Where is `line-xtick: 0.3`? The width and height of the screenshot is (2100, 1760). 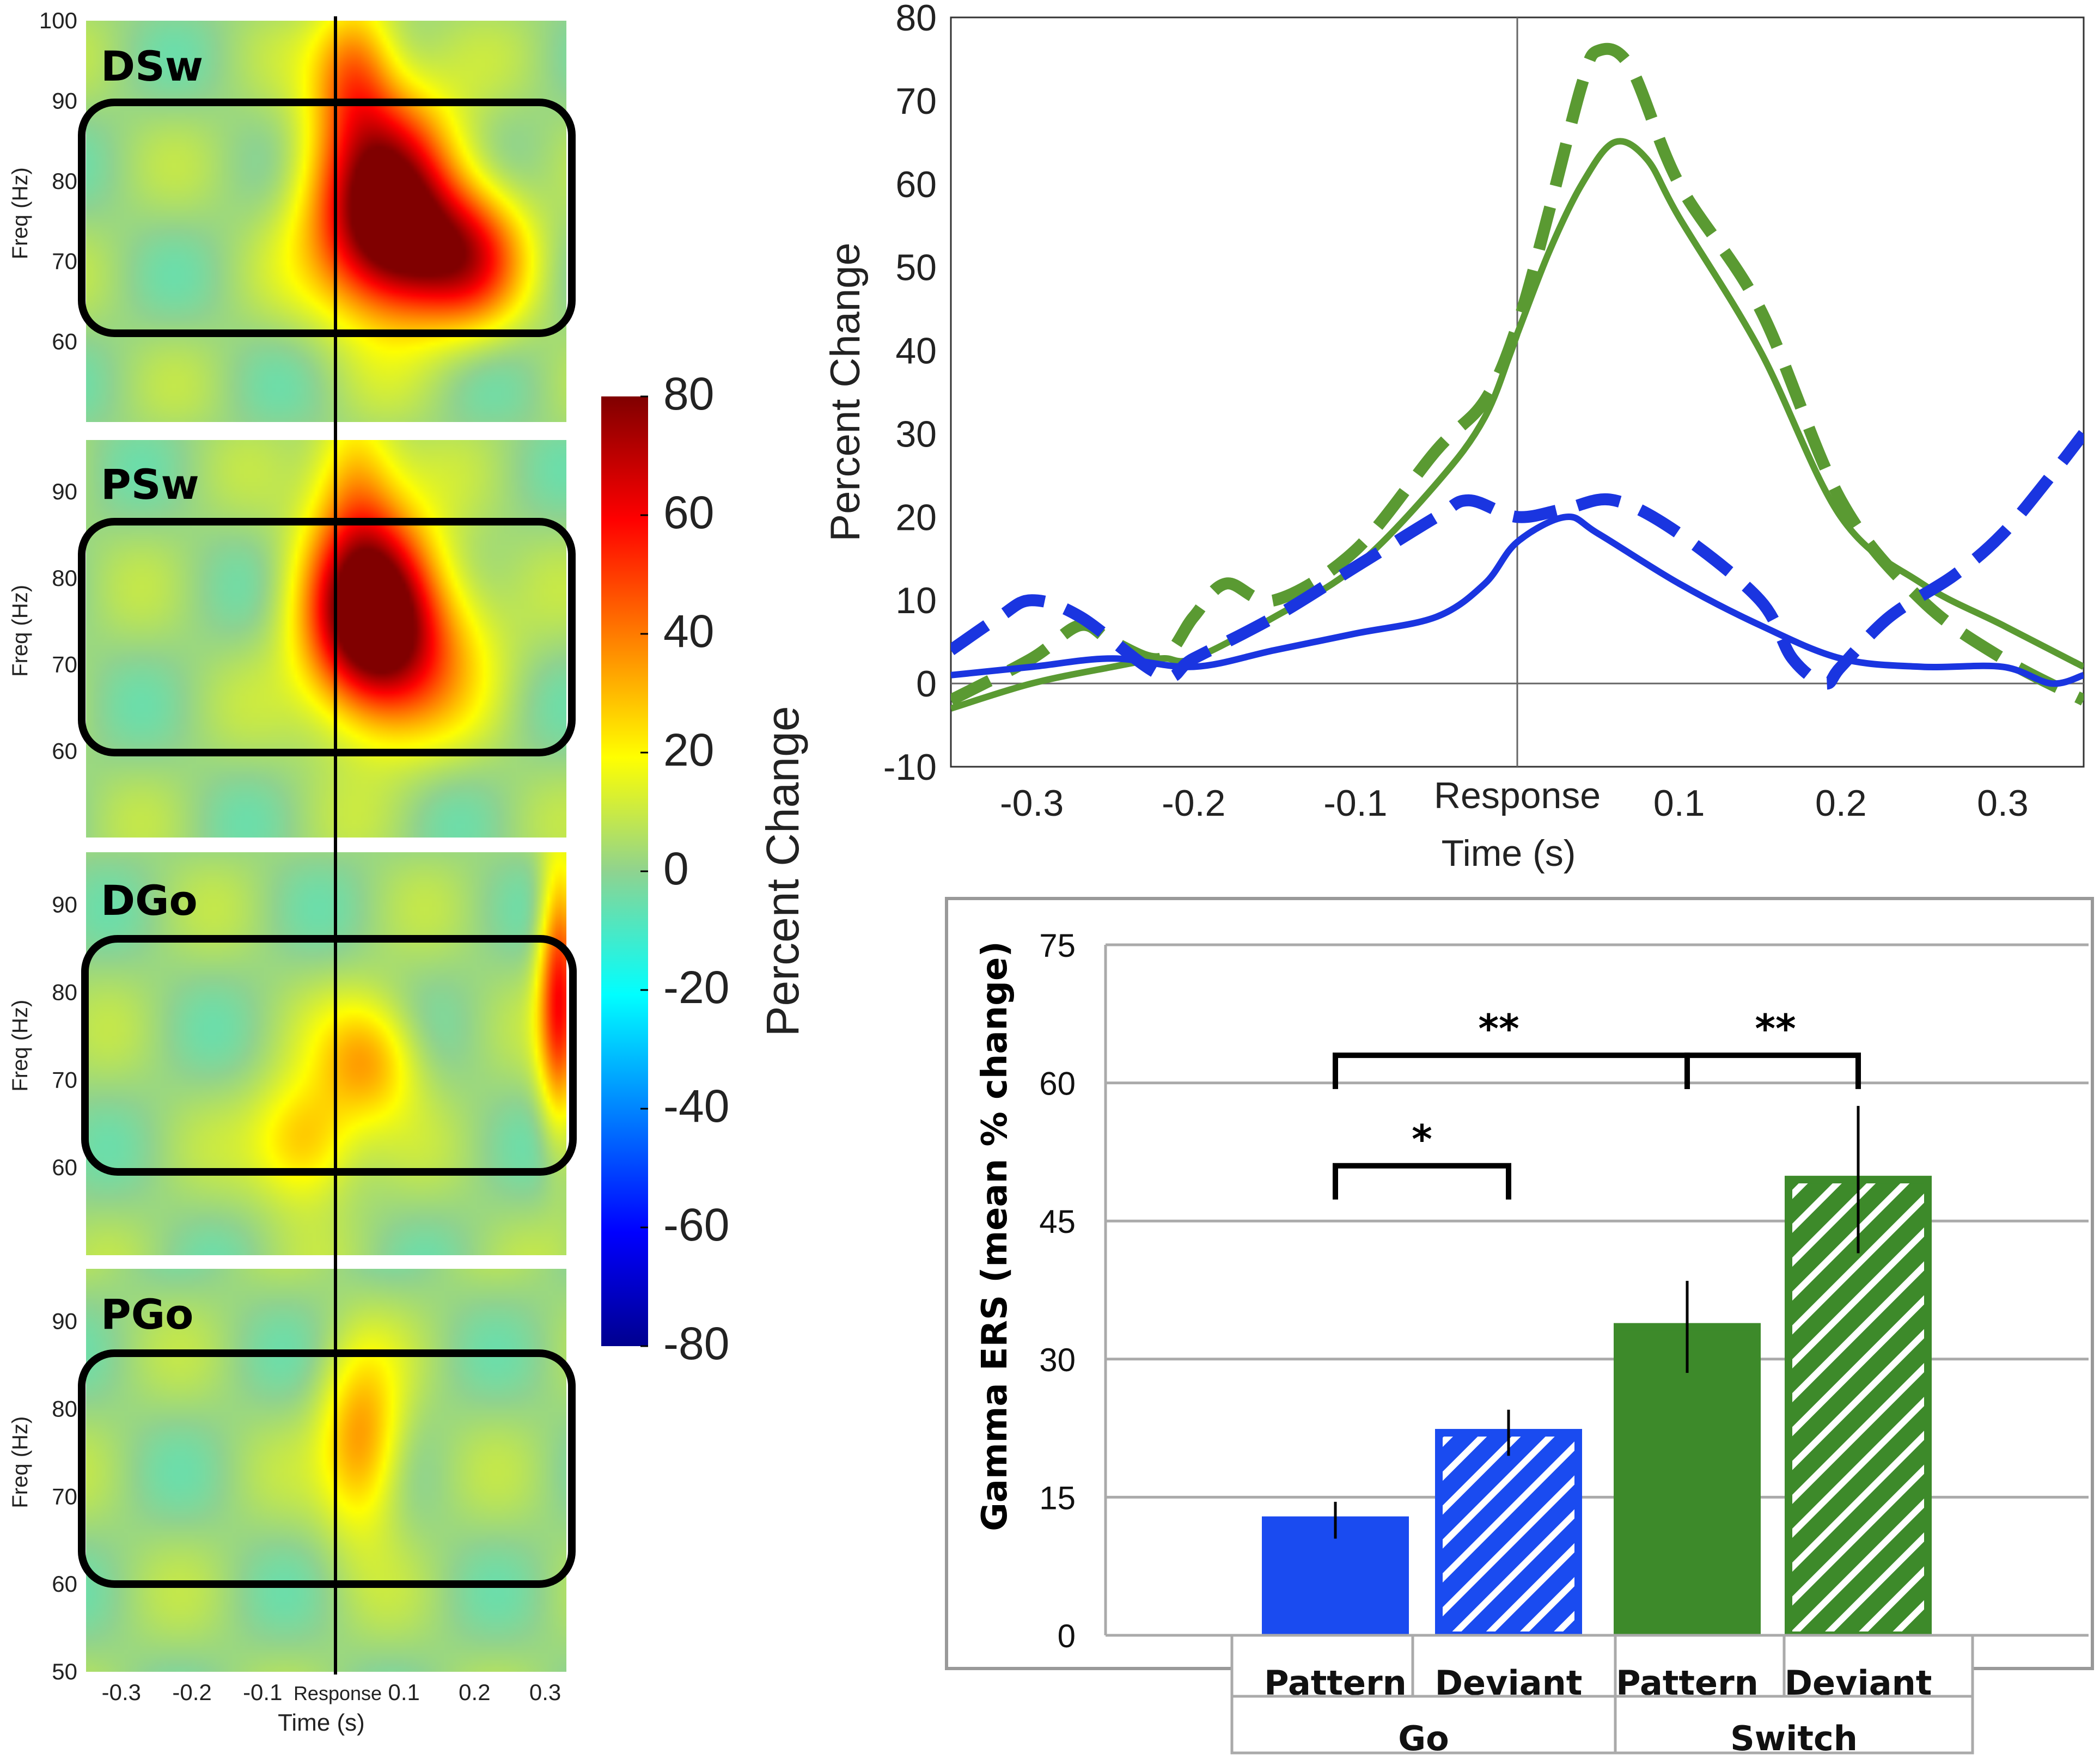
line-xtick: 0.3 is located at coordinates (2003, 803).